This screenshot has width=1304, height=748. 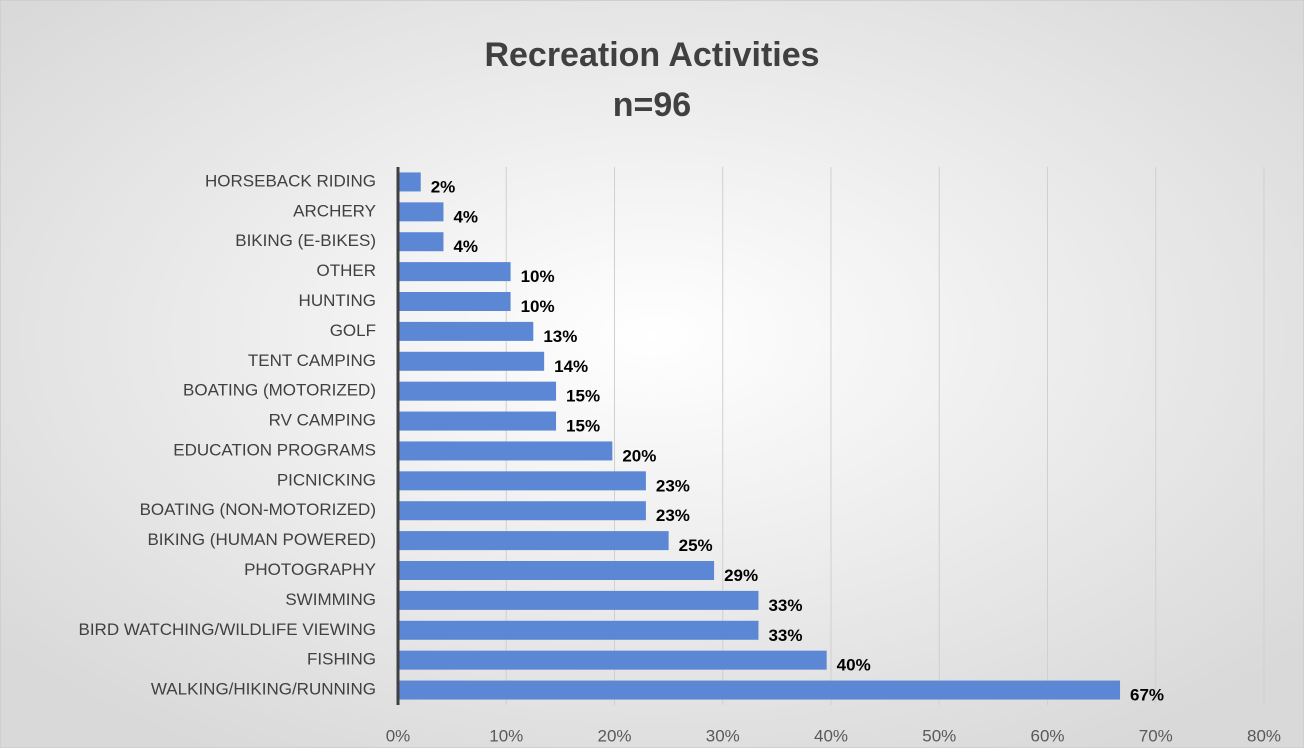 What do you see at coordinates (506, 735) in the screenshot?
I see `x-tick-label: 10%` at bounding box center [506, 735].